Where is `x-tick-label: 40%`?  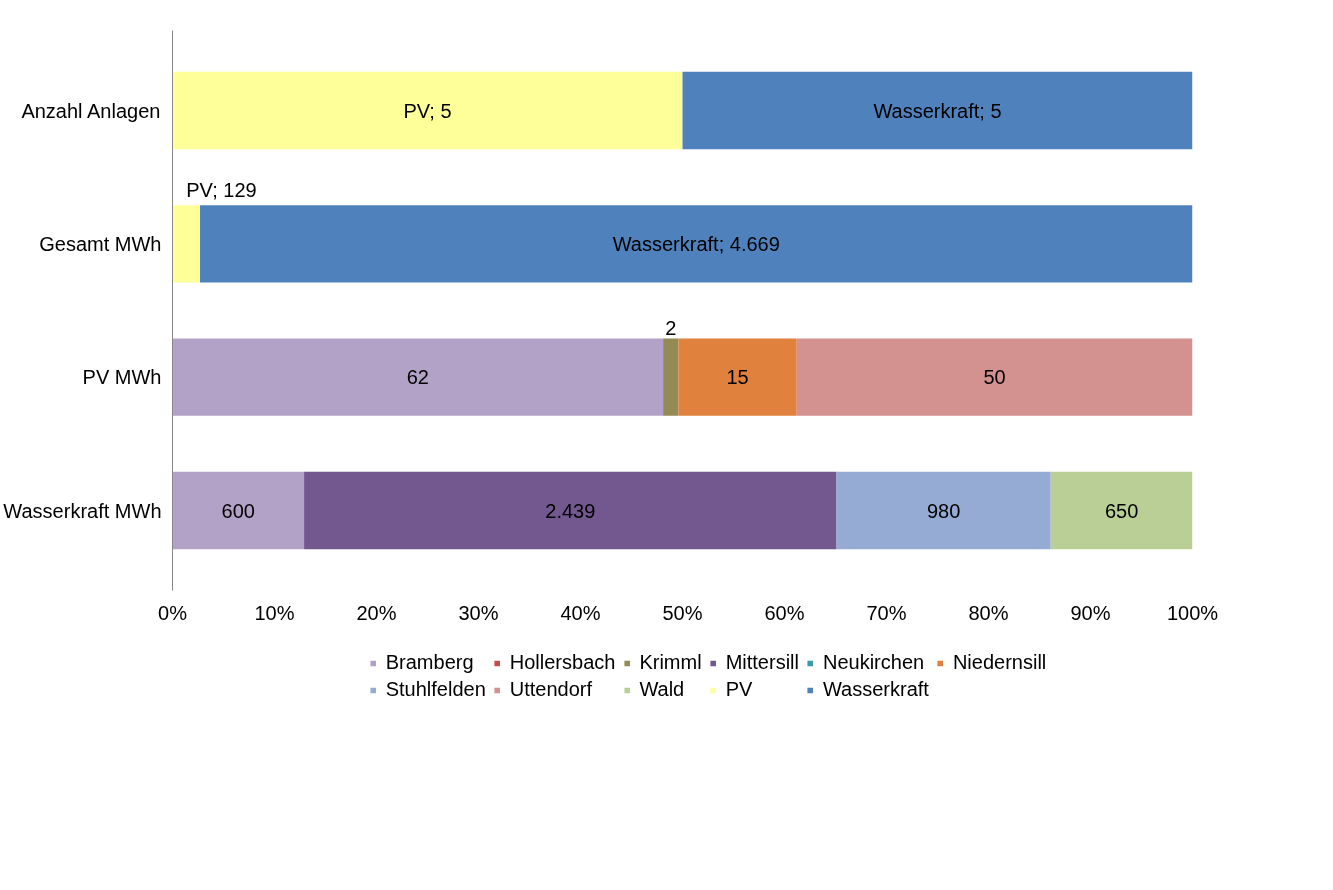
x-tick-label: 40% is located at coordinates (580, 612).